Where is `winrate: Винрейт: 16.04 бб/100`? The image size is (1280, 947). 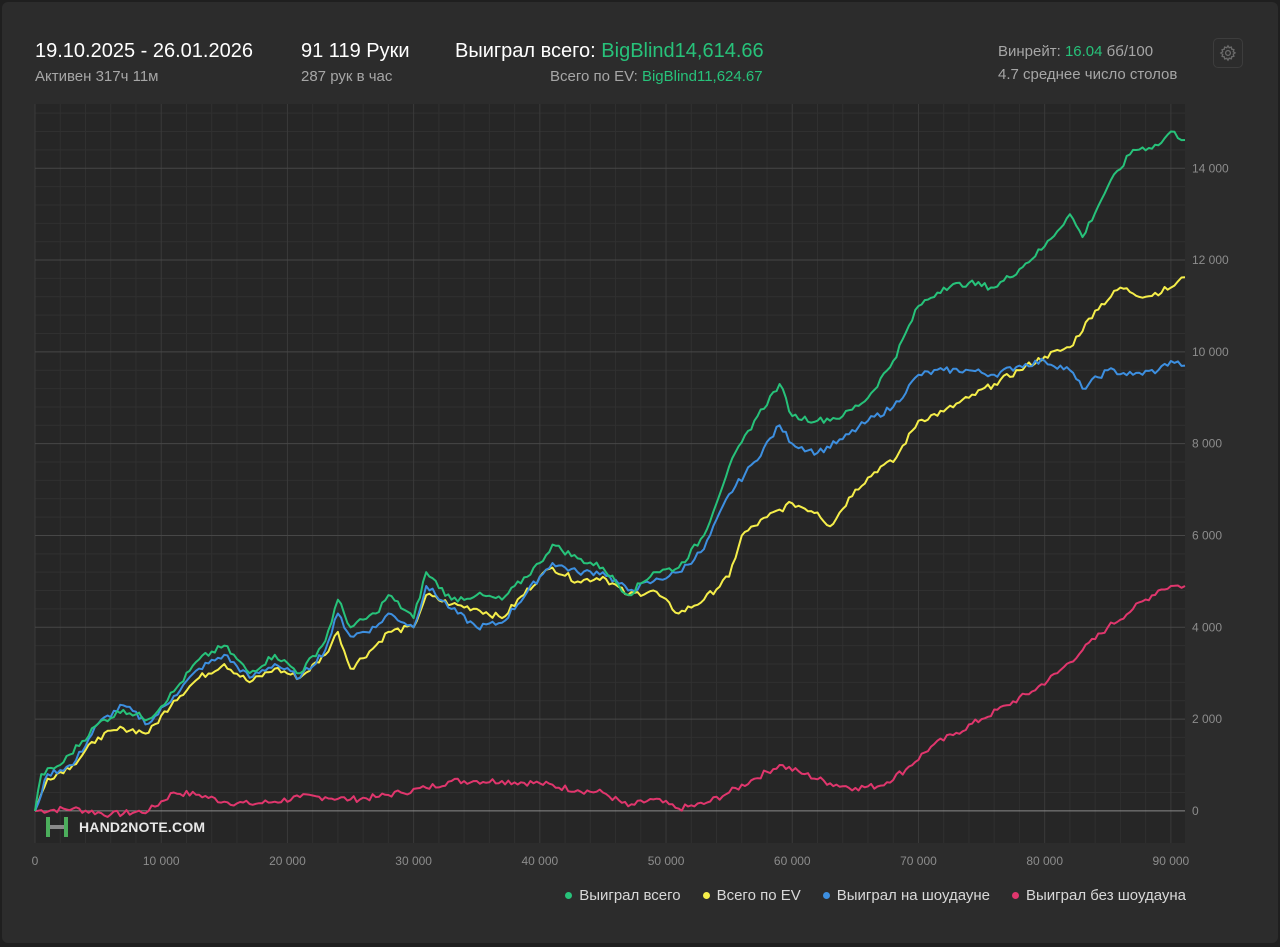
winrate: Винрейт: 16.04 бб/100 is located at coordinates (1075, 51).